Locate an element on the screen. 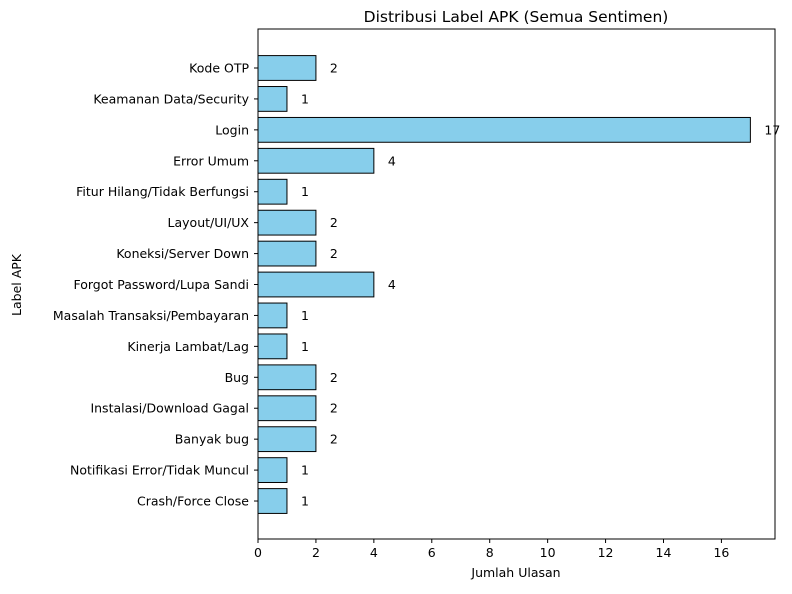  x-axis-ticks: 0 2 4 6 8 10 12 14 16 is located at coordinates (491, 549).